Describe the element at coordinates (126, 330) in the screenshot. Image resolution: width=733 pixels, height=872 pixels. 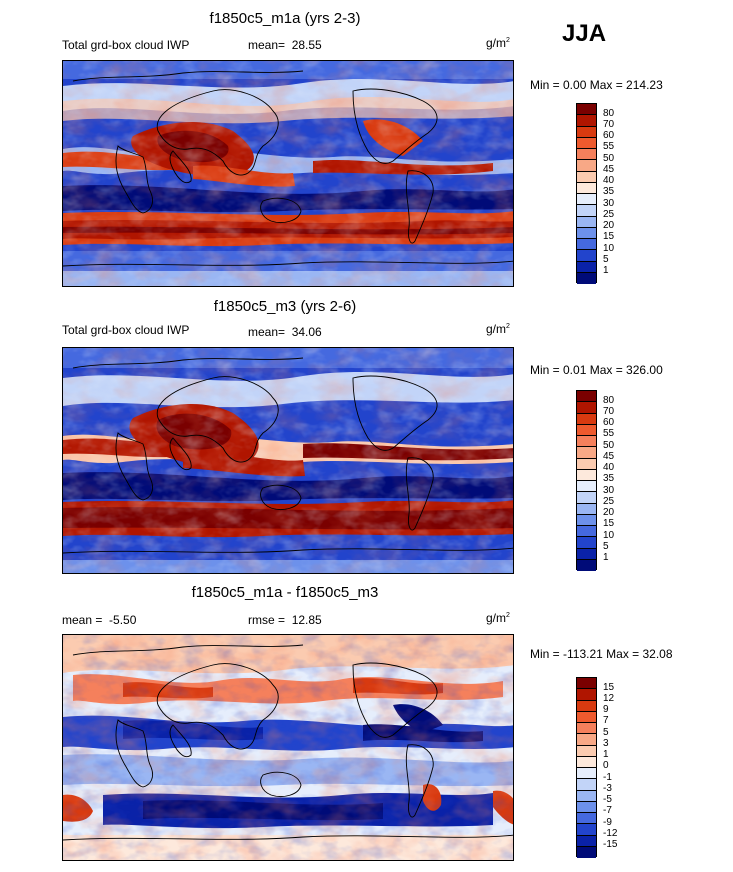
I see `panel2-variable-label: Total grd-box cloud IWP` at that location.